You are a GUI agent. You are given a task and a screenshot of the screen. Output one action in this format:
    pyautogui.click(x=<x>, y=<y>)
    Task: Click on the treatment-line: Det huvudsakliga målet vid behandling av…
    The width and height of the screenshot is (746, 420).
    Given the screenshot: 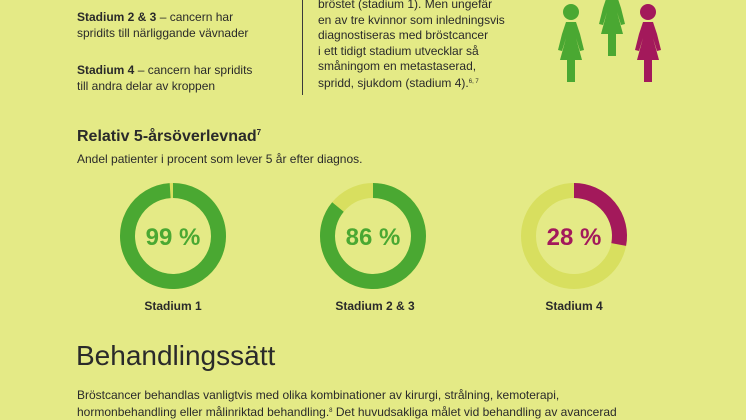 What is the action you would take?
    pyautogui.click(x=474, y=412)
    